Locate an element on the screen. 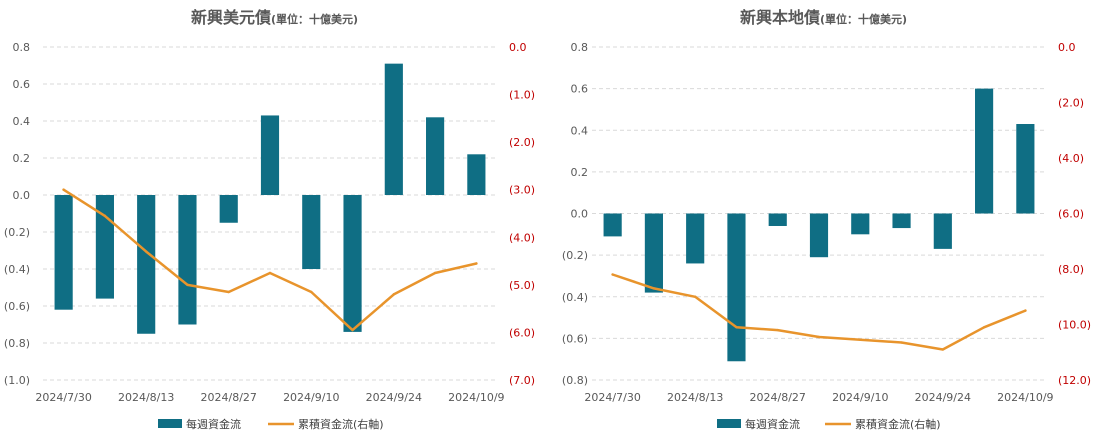  y-right-tick-label: (8.0) is located at coordinates (1071, 269).